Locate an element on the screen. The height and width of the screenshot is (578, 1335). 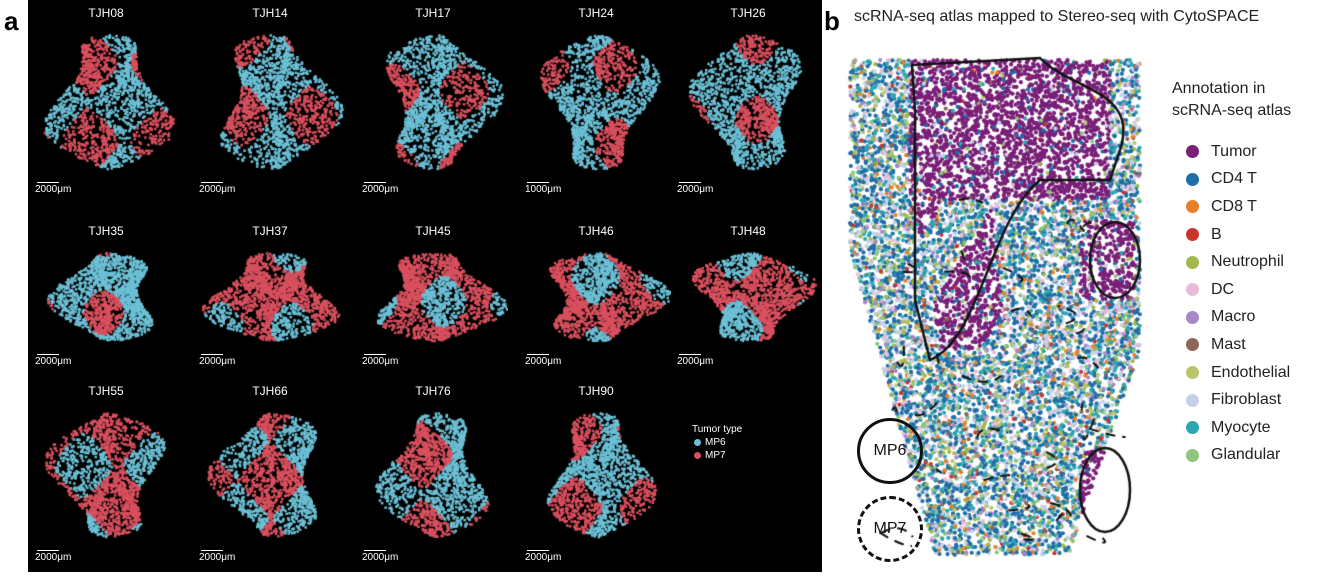
panel-b-label: b is located at coordinates (832, 21).